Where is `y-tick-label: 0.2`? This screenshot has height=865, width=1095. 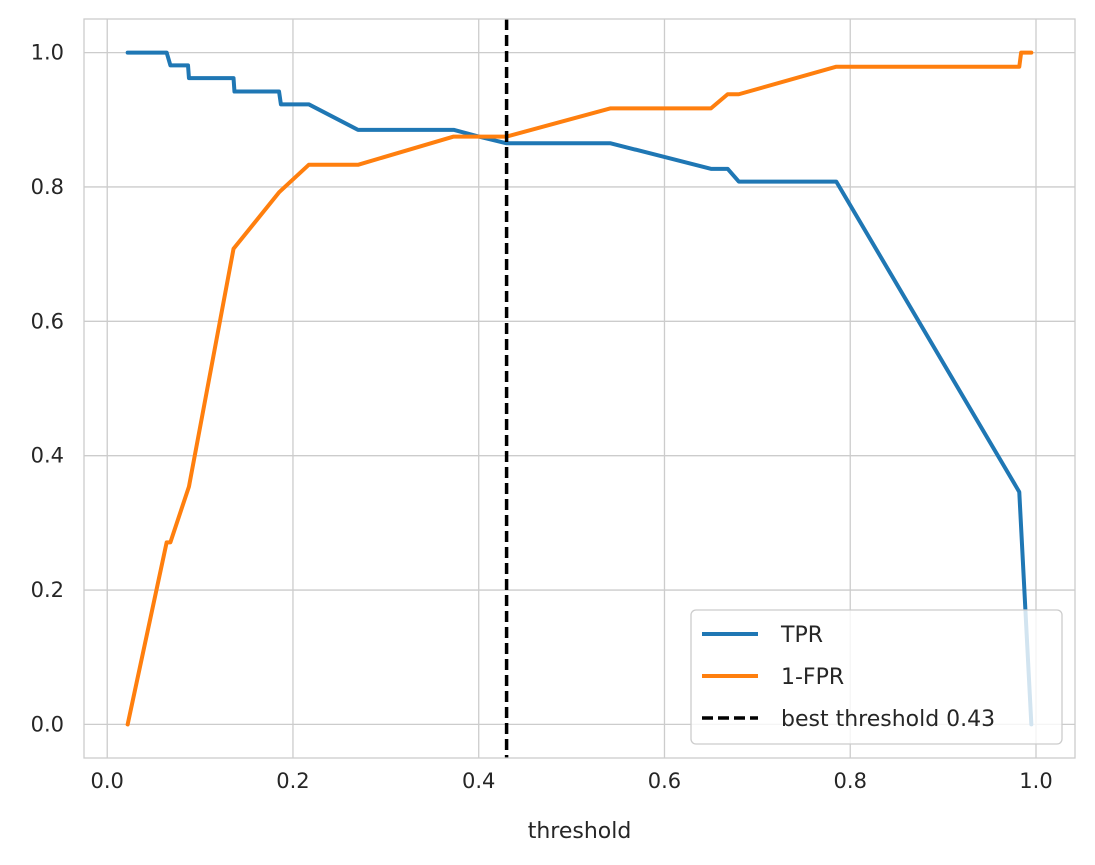 y-tick-label: 0.2 is located at coordinates (47, 590).